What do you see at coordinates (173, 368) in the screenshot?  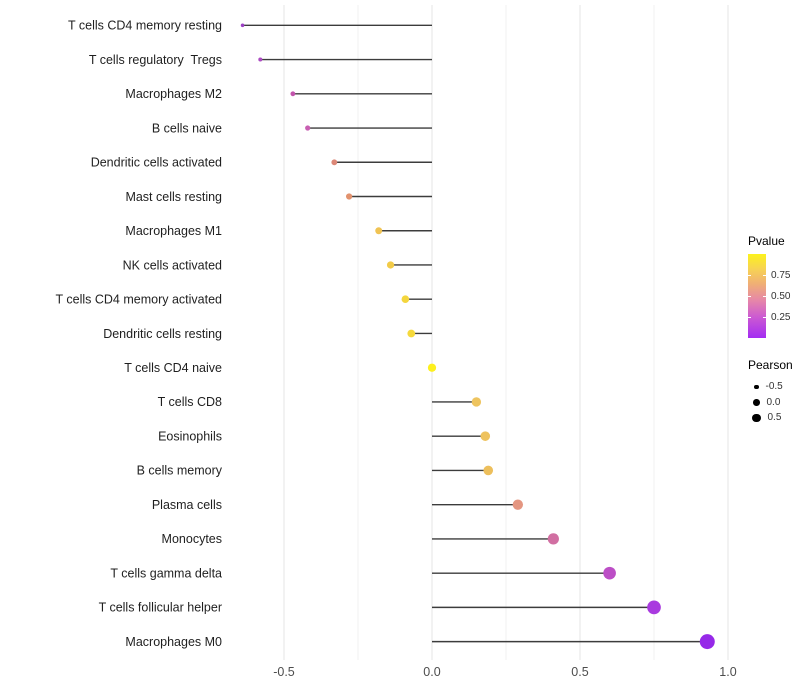 I see `y-axis-label: T cells CD4 naive` at bounding box center [173, 368].